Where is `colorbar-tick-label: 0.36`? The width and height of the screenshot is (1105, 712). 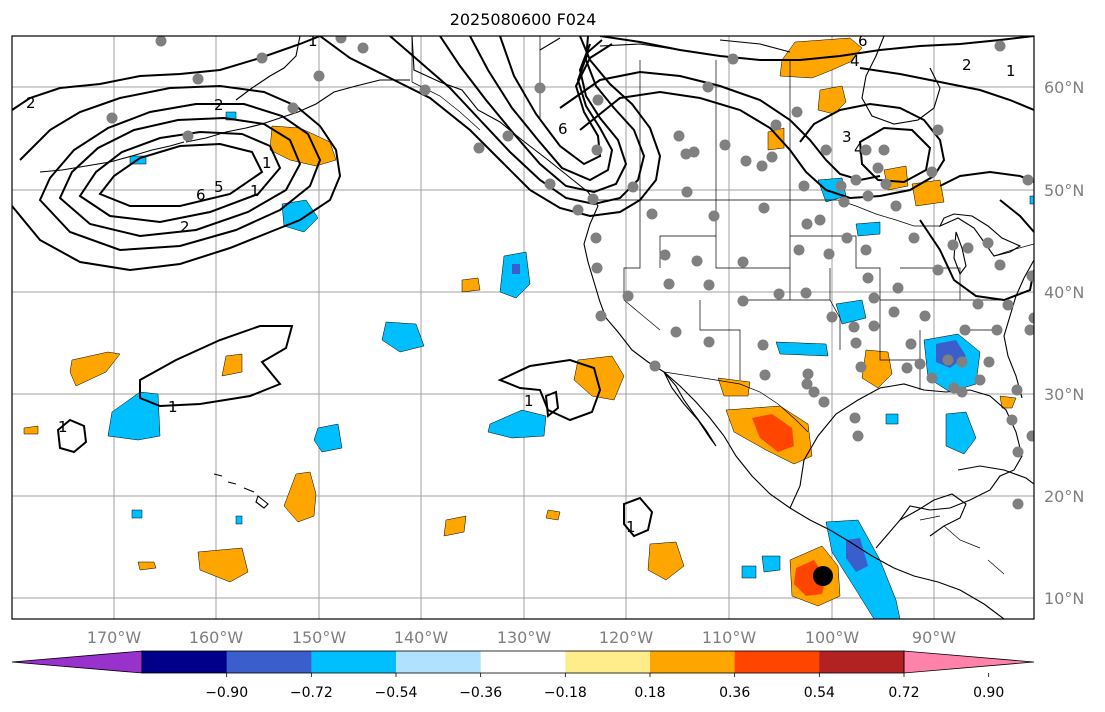 colorbar-tick-label: 0.36 is located at coordinates (734, 693).